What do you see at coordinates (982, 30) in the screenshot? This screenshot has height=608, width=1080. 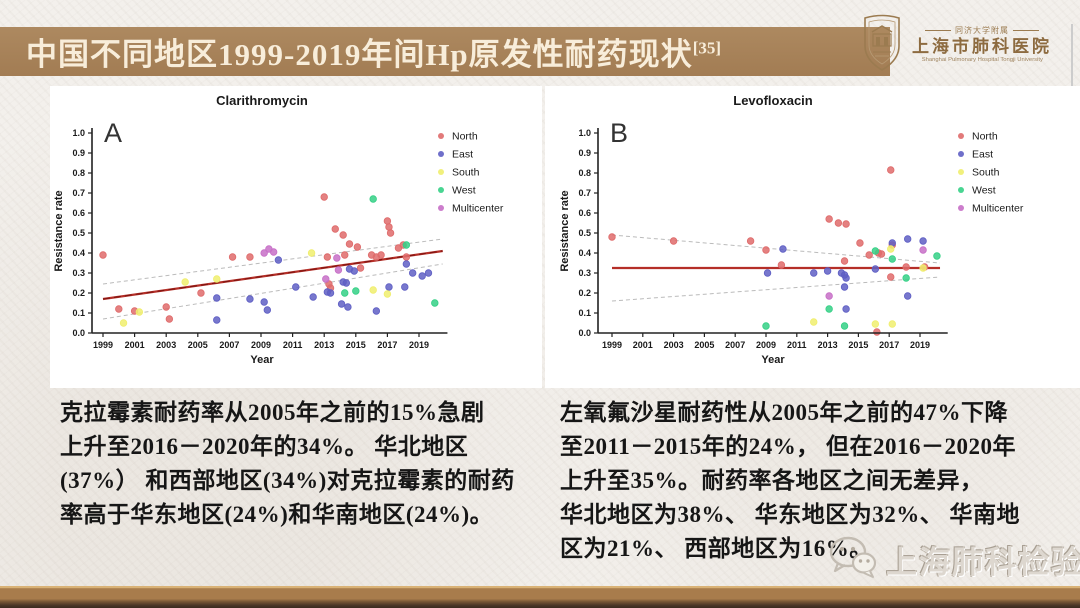 I see `hospital-affiliation: 同济大学附属` at bounding box center [982, 30].